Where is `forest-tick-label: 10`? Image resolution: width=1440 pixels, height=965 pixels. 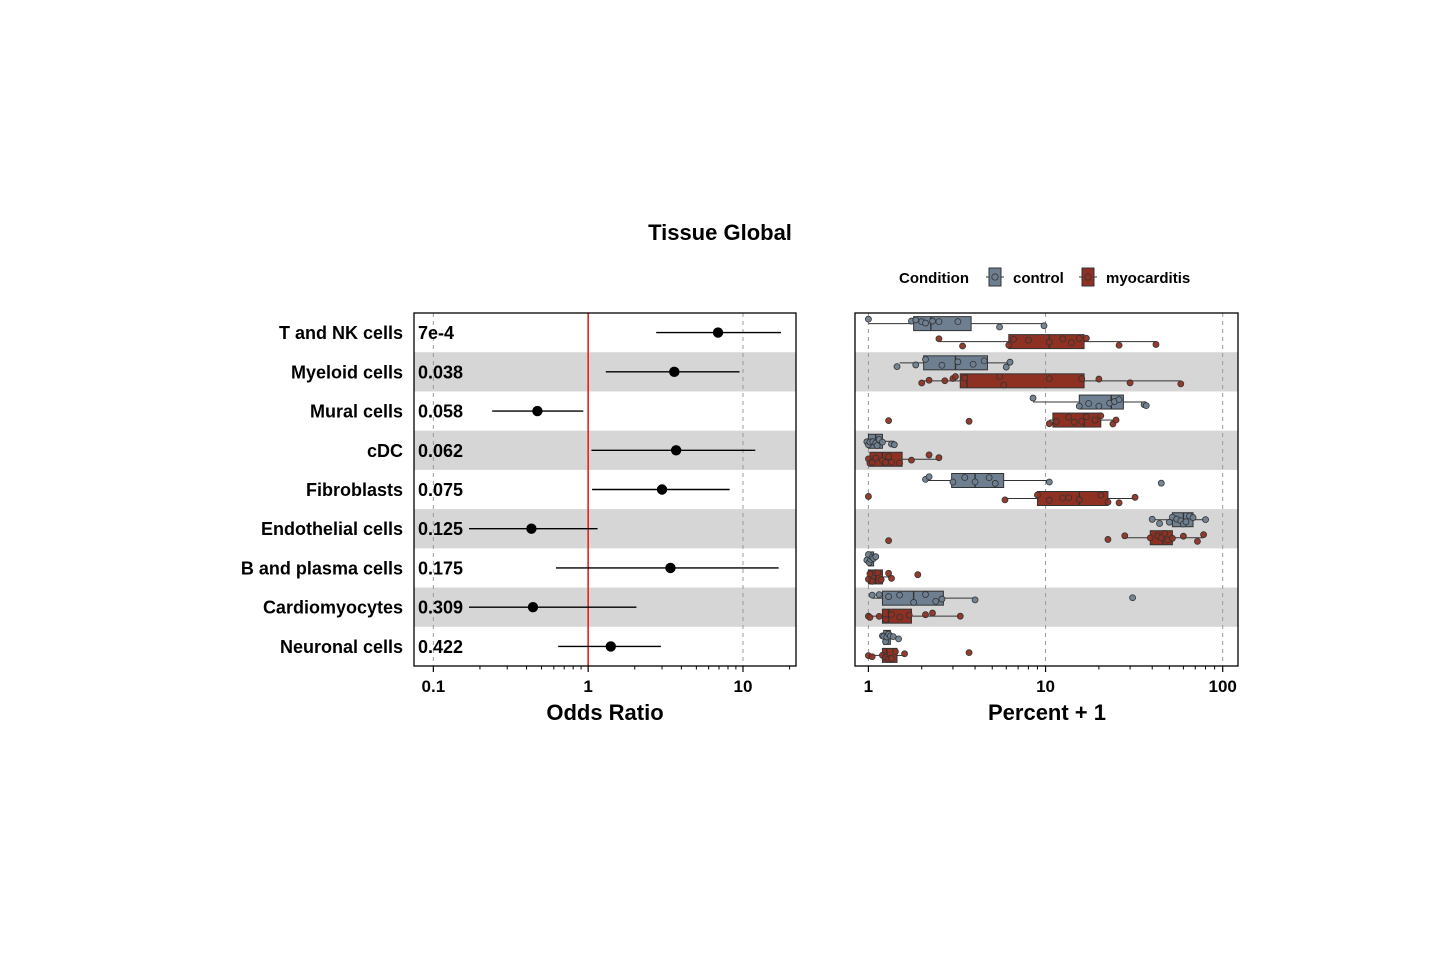
forest-tick-label: 10 is located at coordinates (743, 686).